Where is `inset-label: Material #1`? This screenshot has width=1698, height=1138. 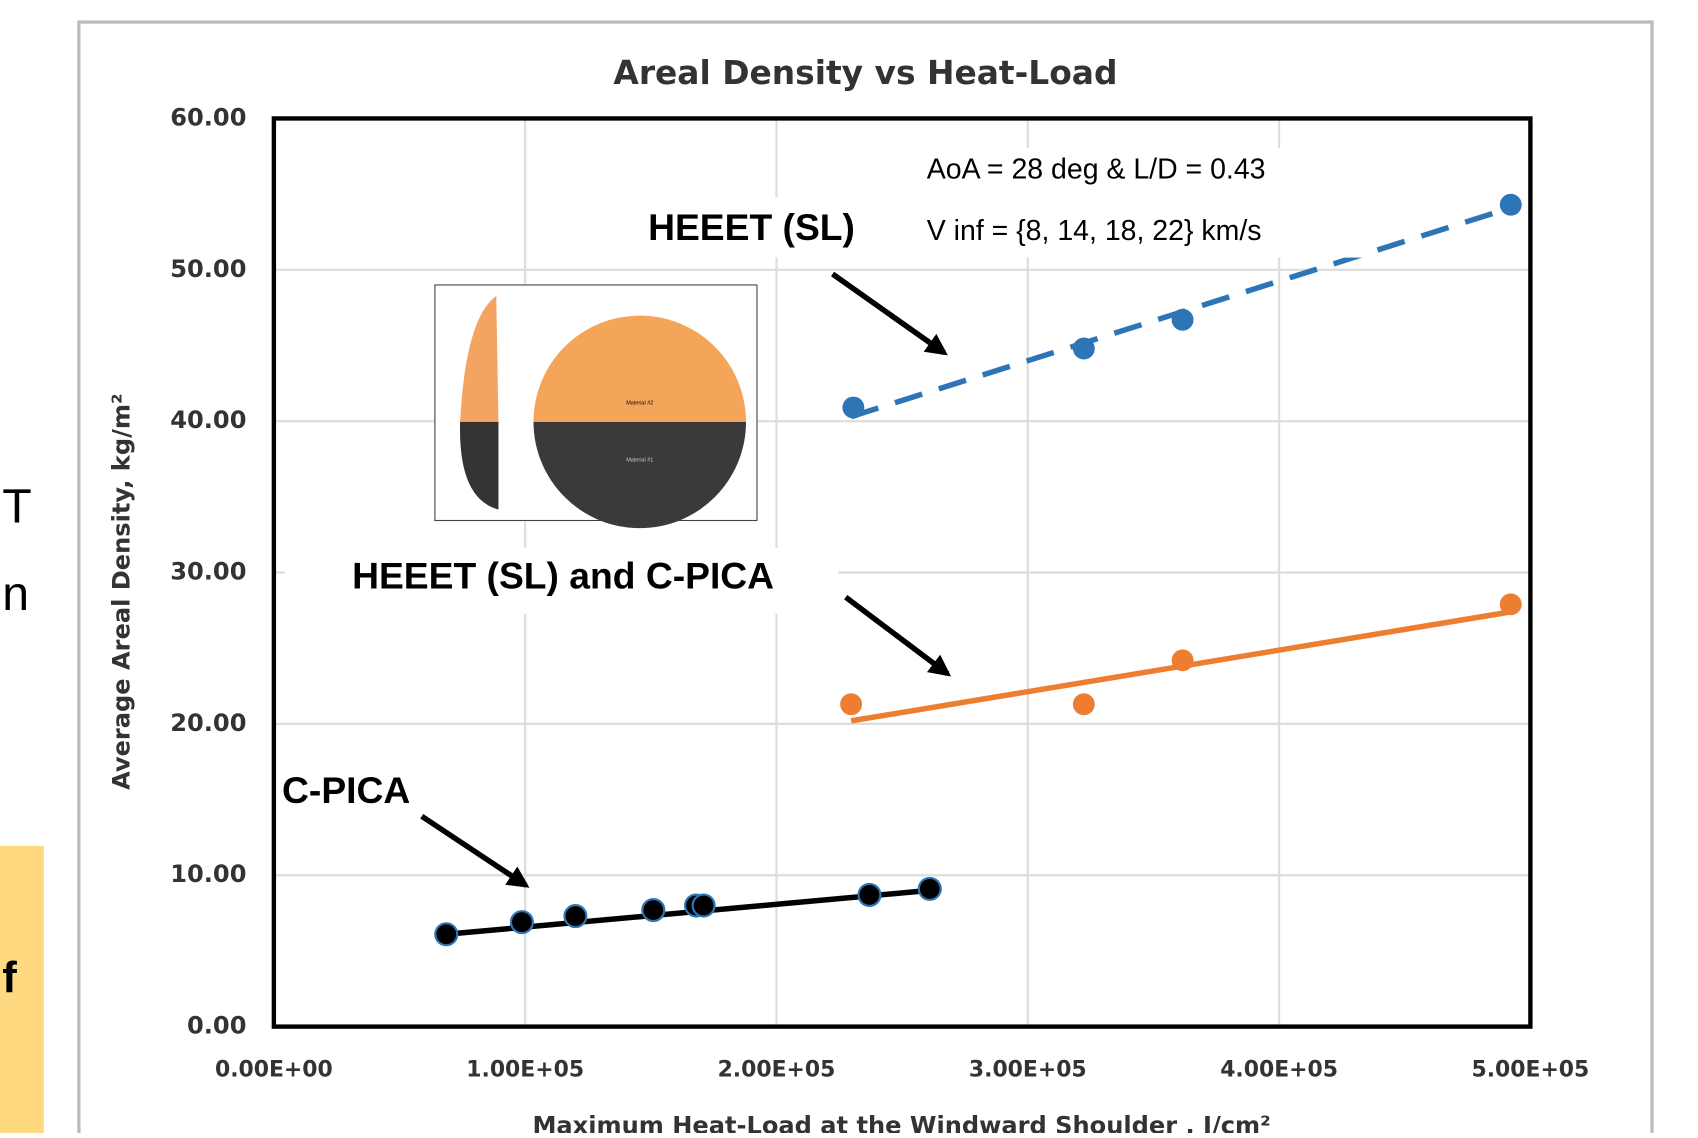
inset-label: Material #1 is located at coordinates (639, 461).